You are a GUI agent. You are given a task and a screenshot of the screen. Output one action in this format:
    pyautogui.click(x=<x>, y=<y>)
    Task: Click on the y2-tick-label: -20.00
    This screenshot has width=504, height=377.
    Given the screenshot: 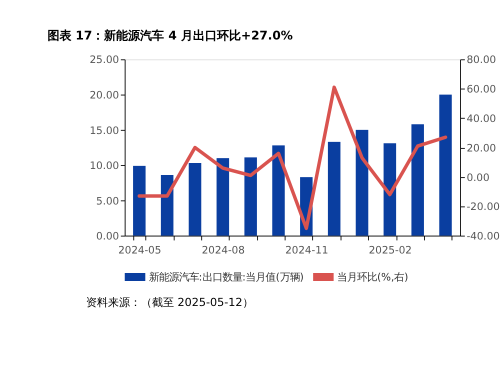 What is the action you would take?
    pyautogui.click(x=483, y=207)
    